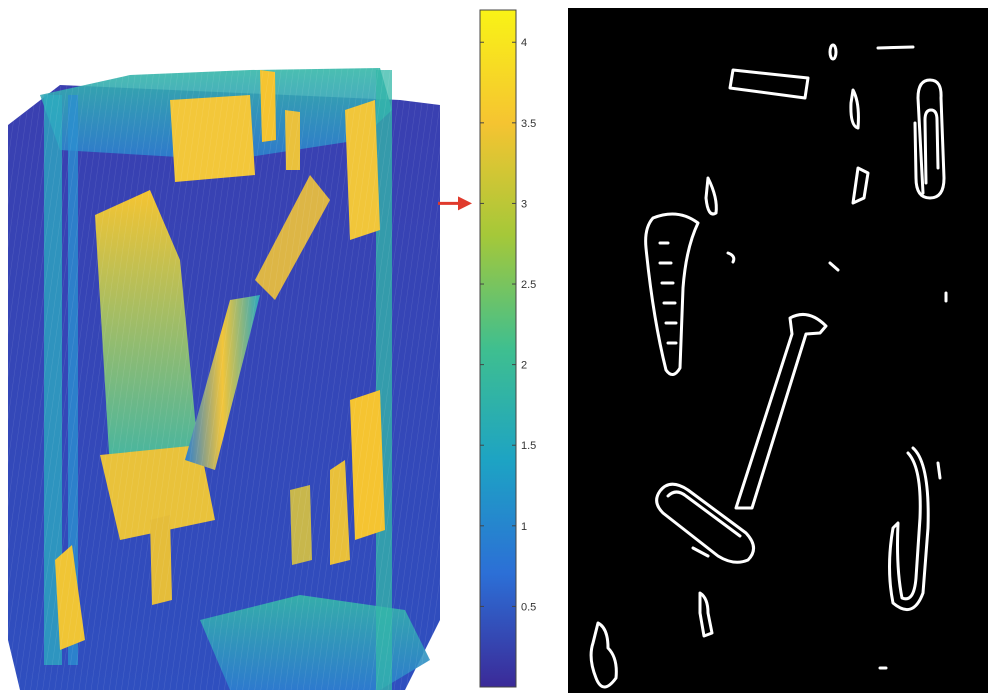  Describe the element at coordinates (524, 43) in the screenshot. I see `colorbar-tick-label: 4` at that location.